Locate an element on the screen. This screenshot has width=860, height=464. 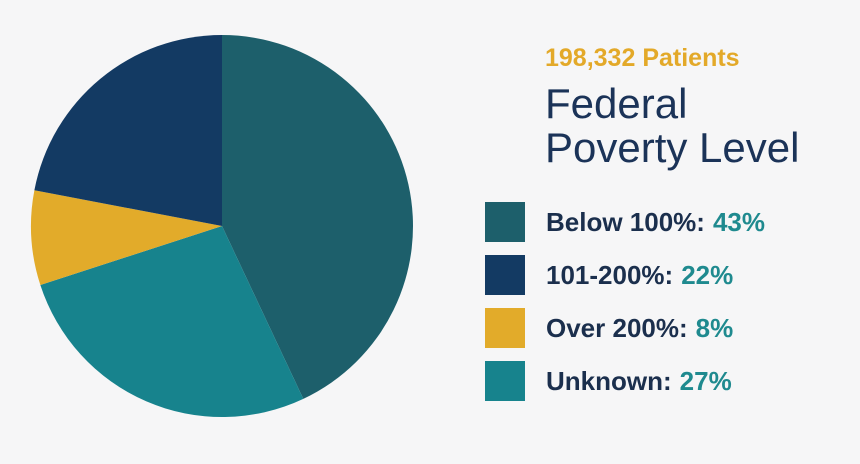
legend-item: Unknown: 27% is located at coordinates (608, 381).